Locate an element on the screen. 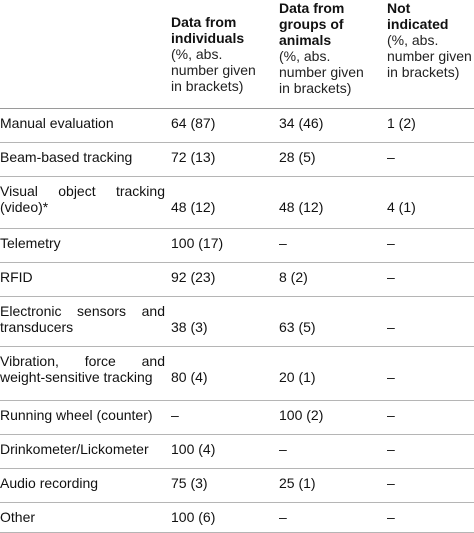  header-line: individuals is located at coordinates (208, 38).